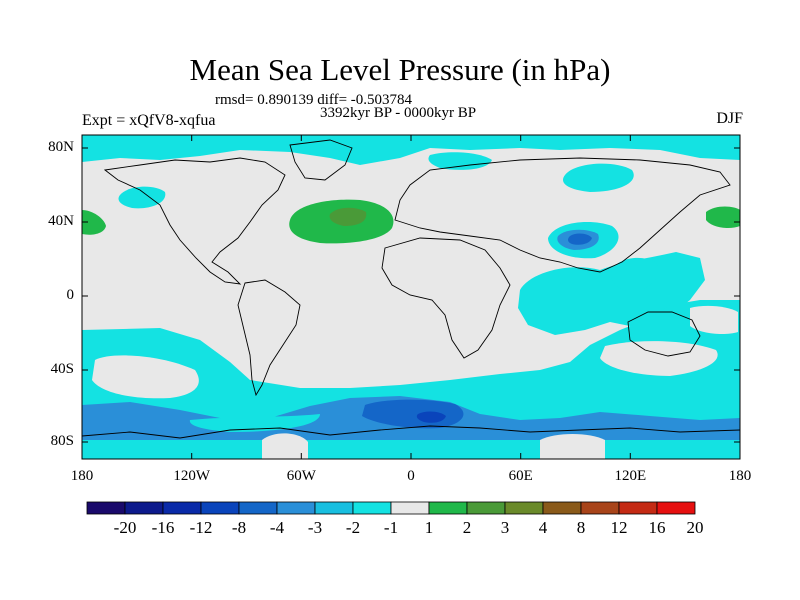 The width and height of the screenshot is (800, 600). Describe the element at coordinates (321, 160) in the screenshot. I see `greenland-coastline` at that location.